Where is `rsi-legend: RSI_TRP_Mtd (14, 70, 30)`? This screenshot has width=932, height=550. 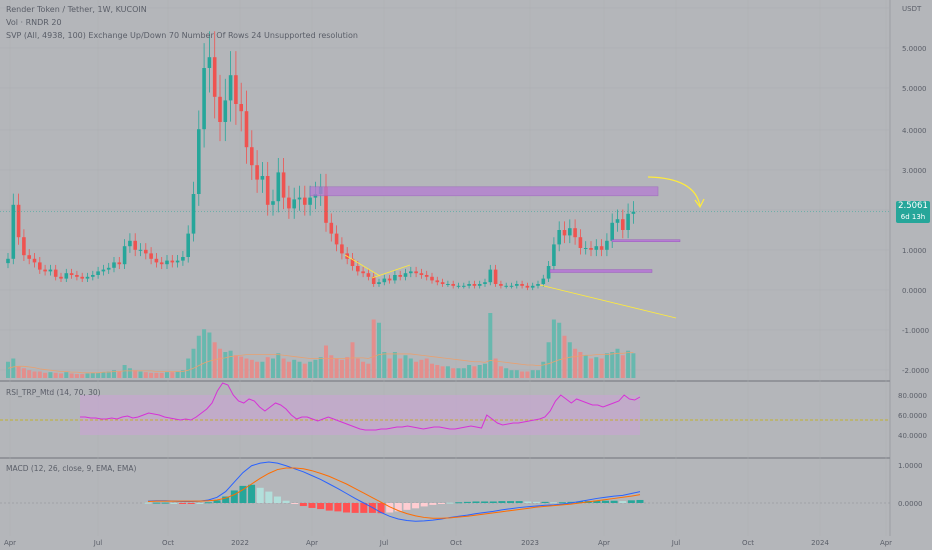 rsi-legend: RSI_TRP_Mtd (14, 70, 30) is located at coordinates (53, 392).